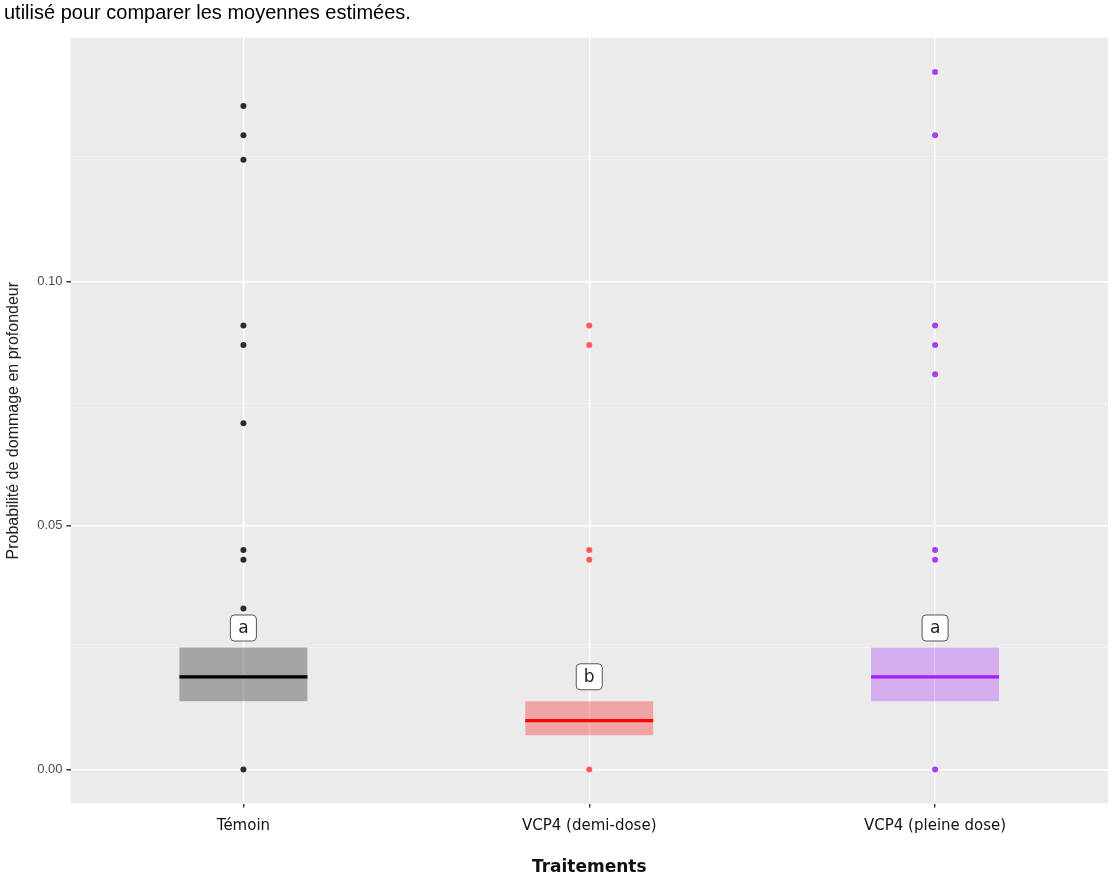 The height and width of the screenshot is (882, 1118). Describe the element at coordinates (935, 825) in the screenshot. I see `x-tick-label: VCP4 (pleine dose)` at that location.